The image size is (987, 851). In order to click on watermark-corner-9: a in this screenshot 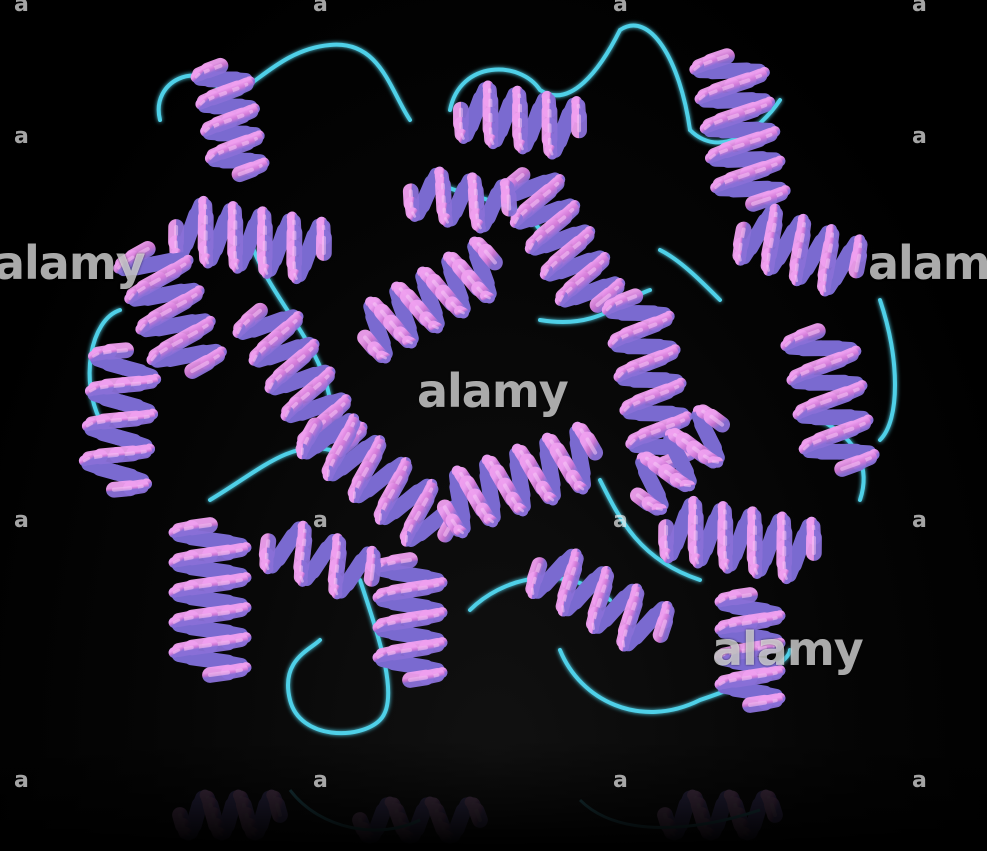, I will do `click(620, 520)`.